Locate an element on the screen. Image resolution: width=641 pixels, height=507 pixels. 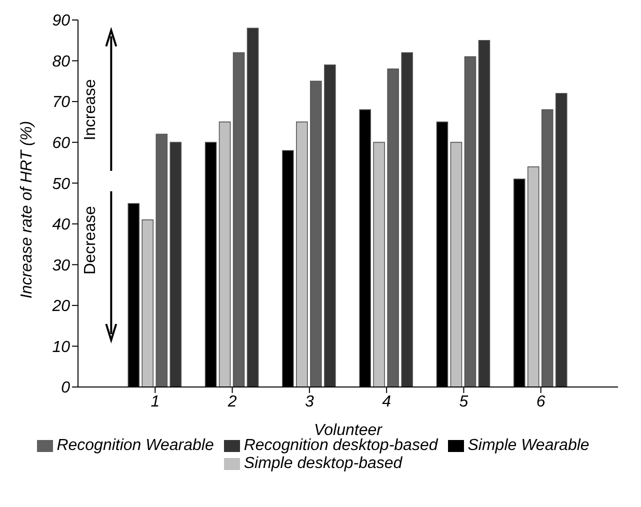
y-tick-label: 20 is located at coordinates (60, 307).